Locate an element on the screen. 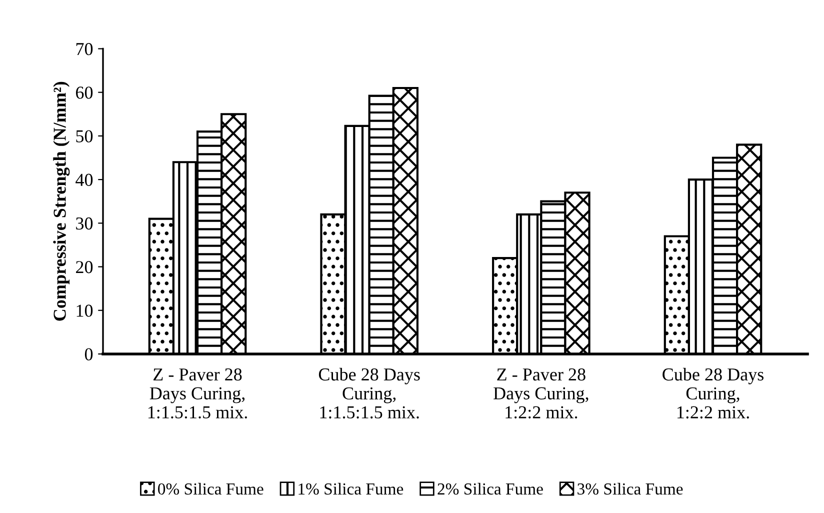  legend-label: 1% Silica Fume is located at coordinates (351, 488).